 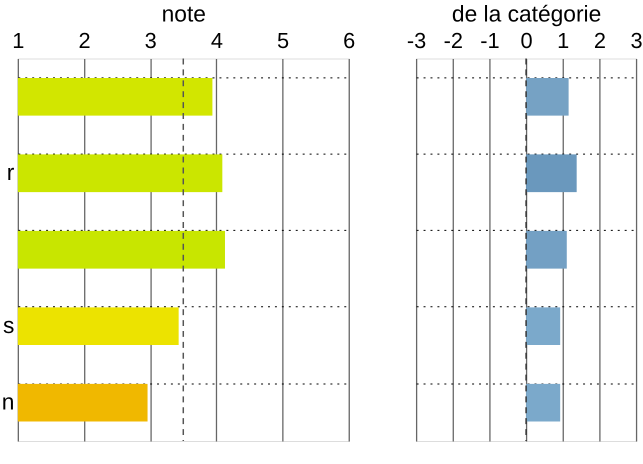 What do you see at coordinates (416, 41) in the screenshot?
I see `x-tick-label: -3` at bounding box center [416, 41].